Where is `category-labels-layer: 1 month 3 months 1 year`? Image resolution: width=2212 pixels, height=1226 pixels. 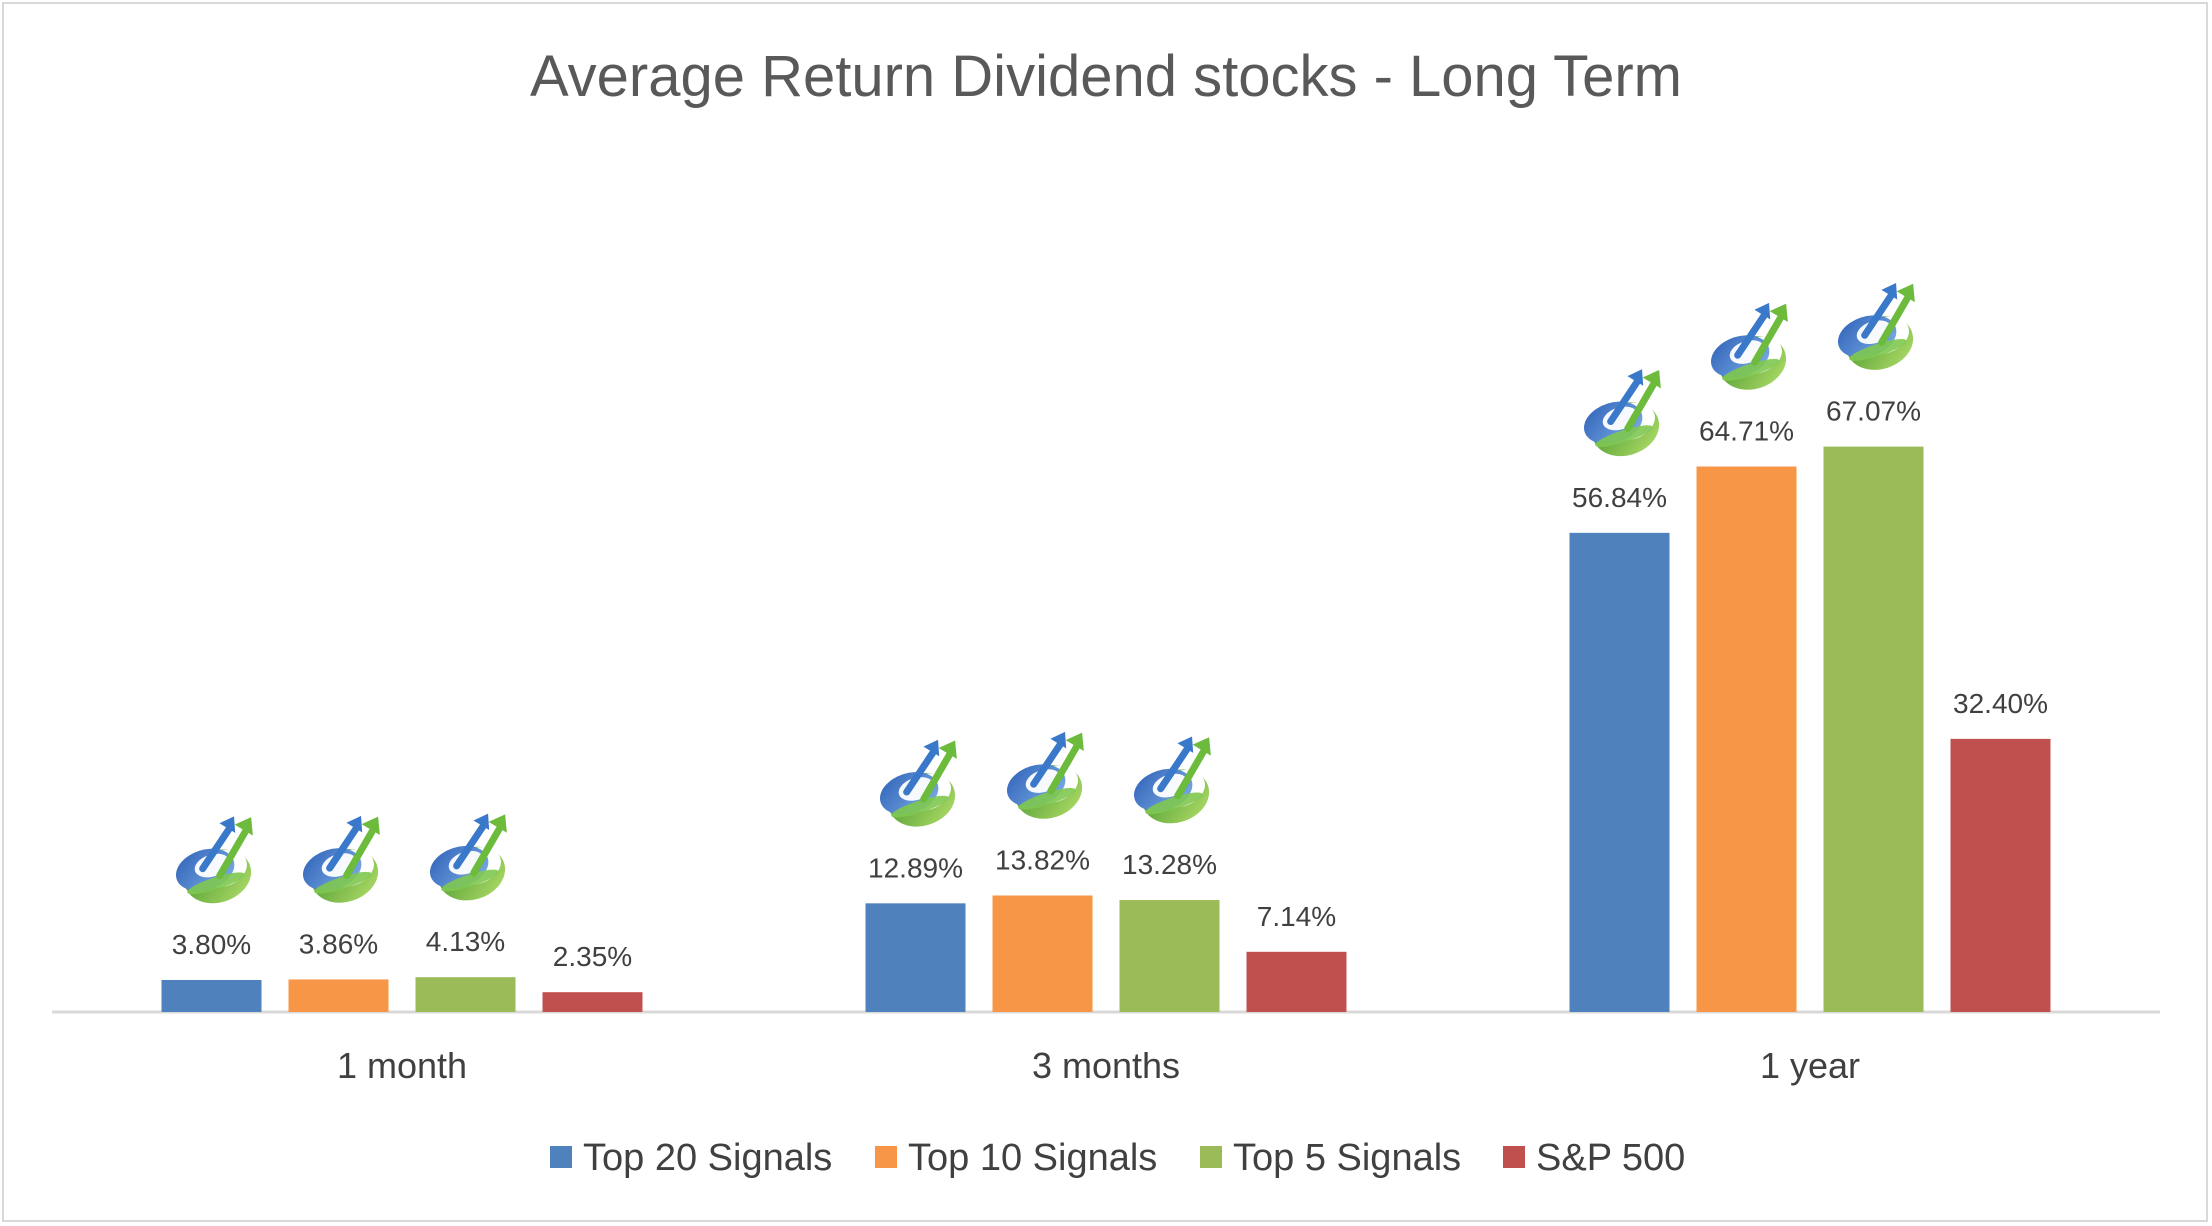 category-labels-layer: 1 month 3 months 1 year is located at coordinates (1098, 1065).